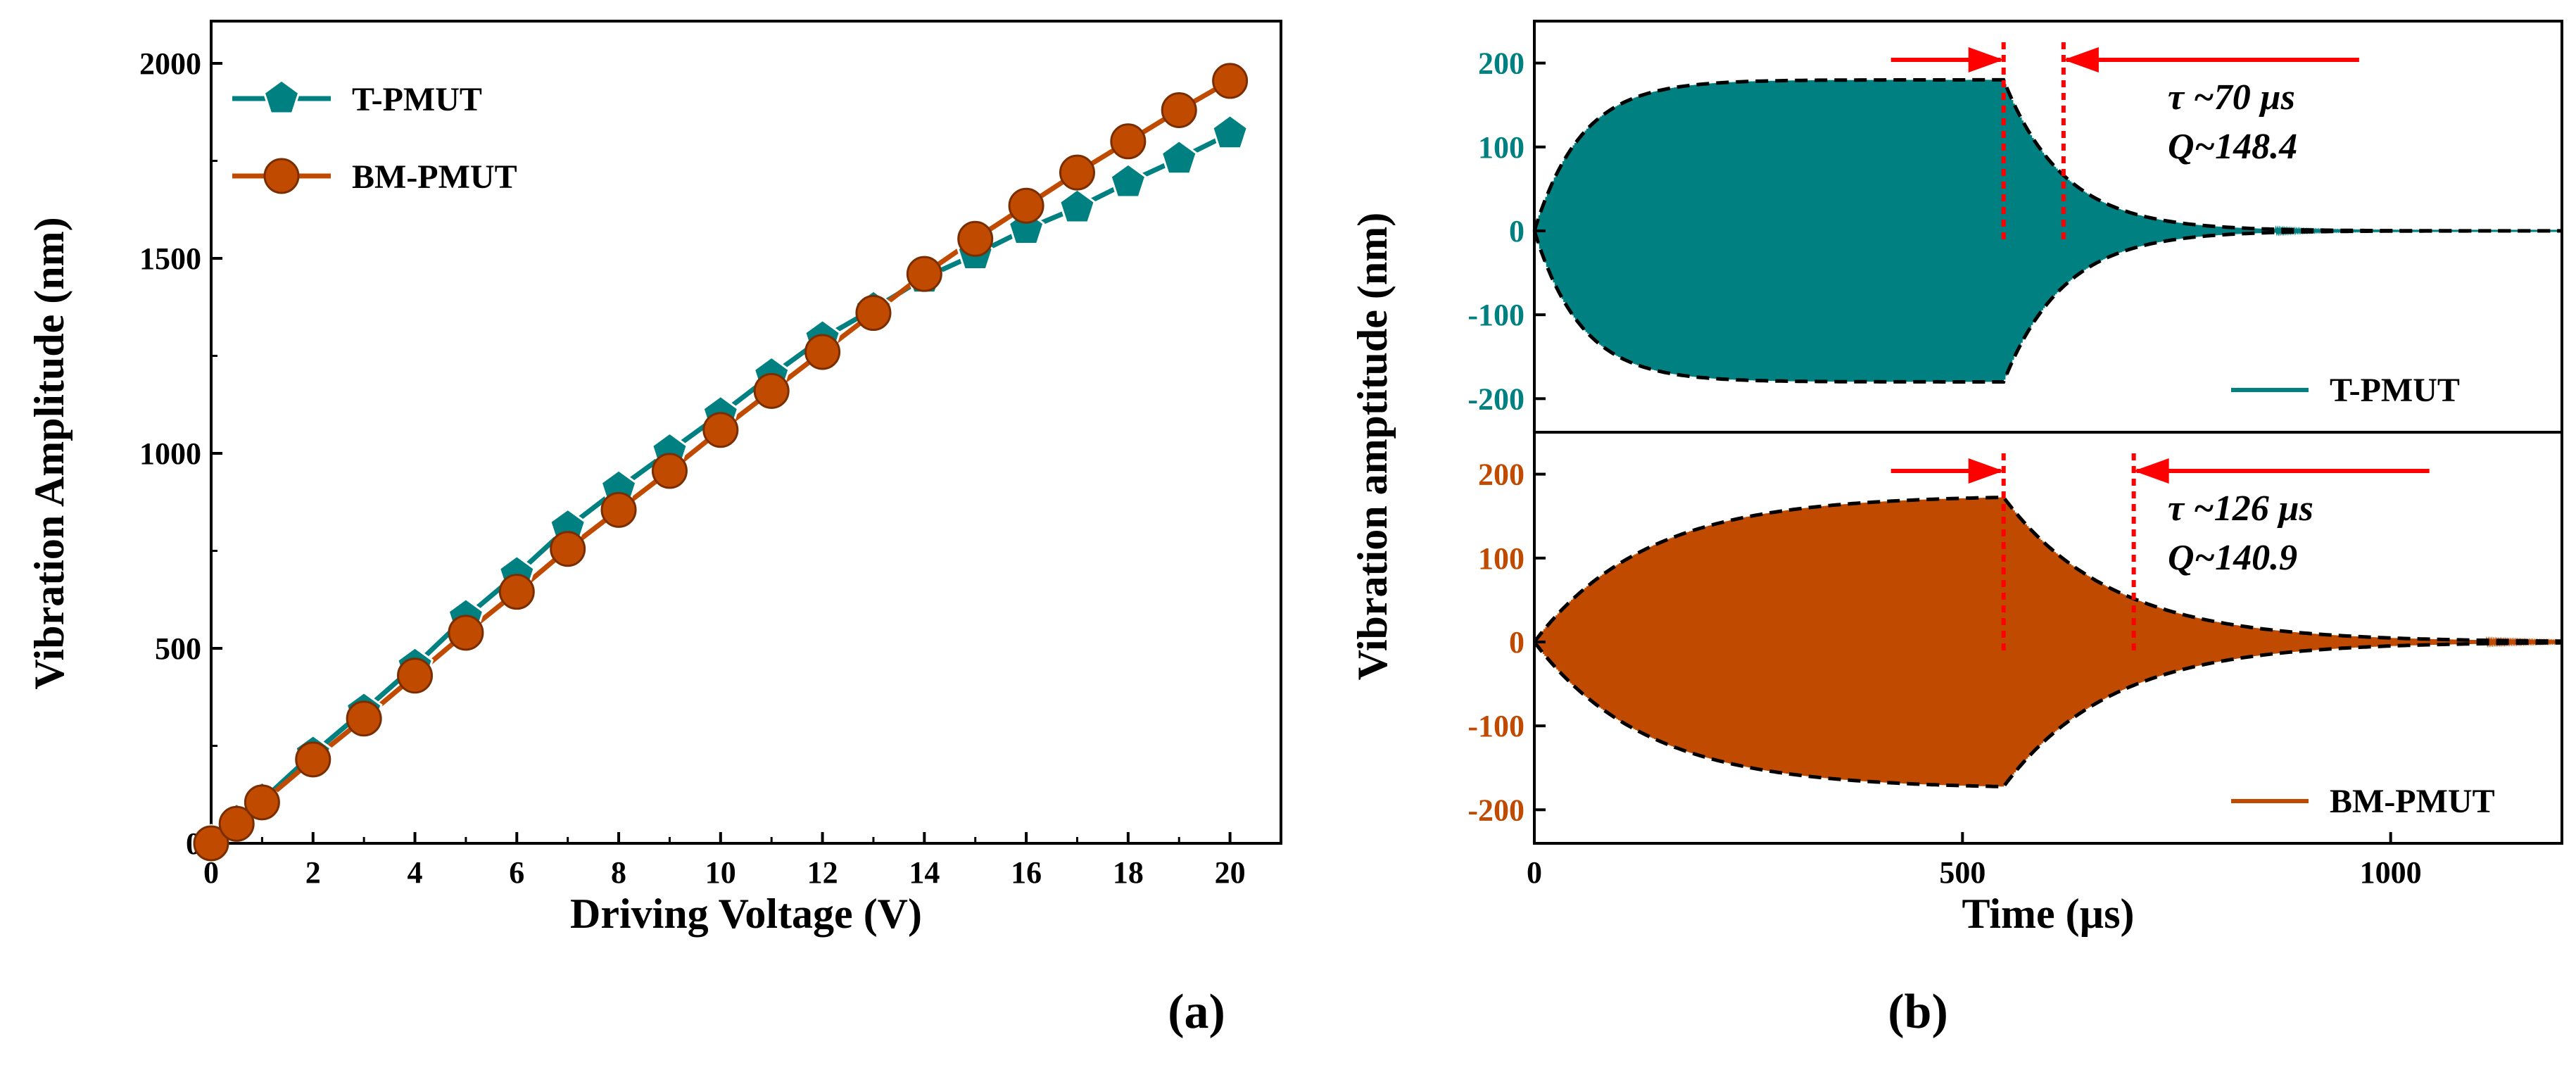 The height and width of the screenshot is (1070, 2576). Describe the element at coordinates (2232, 147) in the screenshot. I see `q-annotation: Q~148.4` at that location.